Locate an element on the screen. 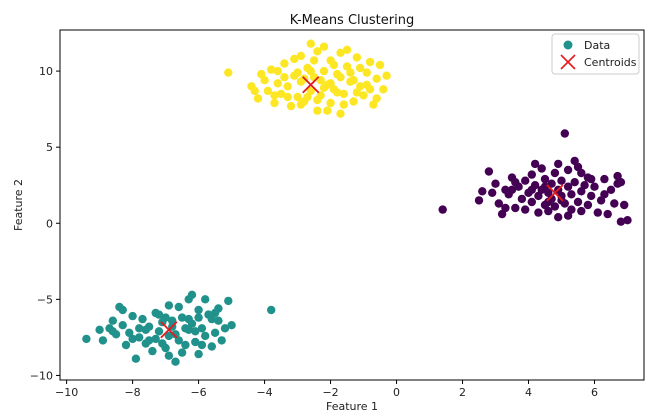  y-tick-label-2: 0 is located at coordinates (49, 223).